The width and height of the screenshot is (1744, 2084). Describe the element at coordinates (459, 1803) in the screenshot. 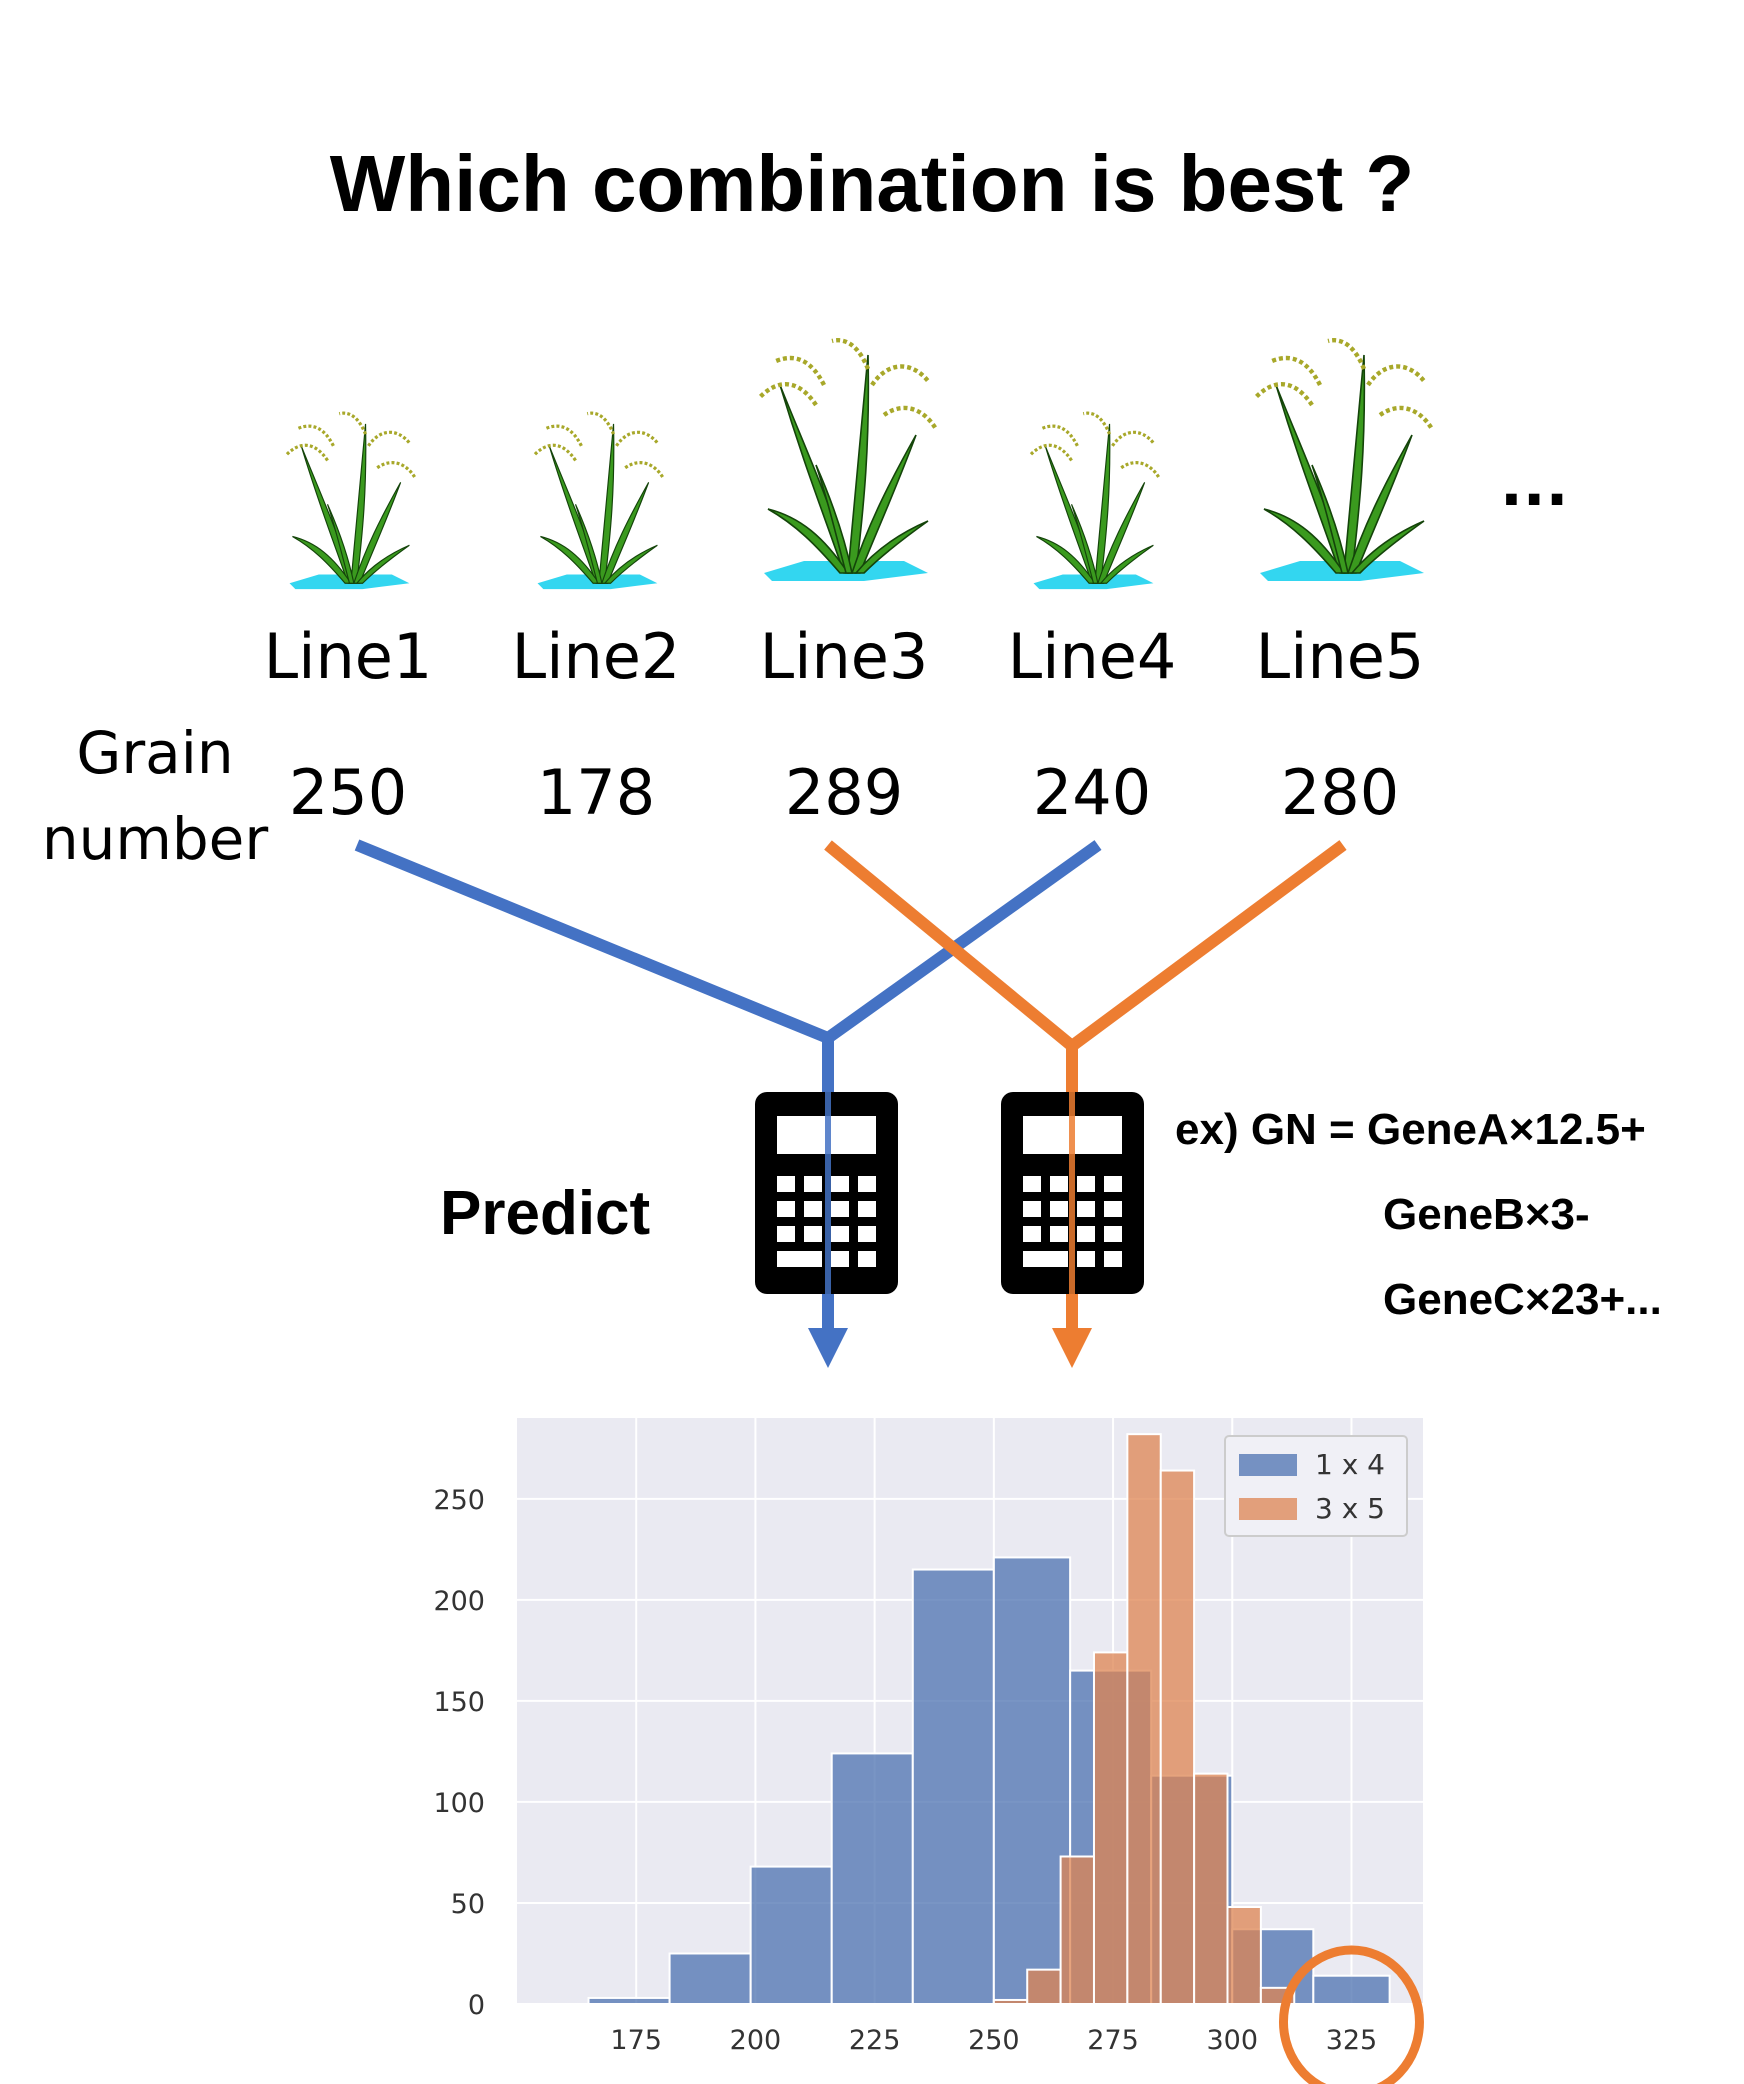

I see `y-tick-label: 100` at that location.